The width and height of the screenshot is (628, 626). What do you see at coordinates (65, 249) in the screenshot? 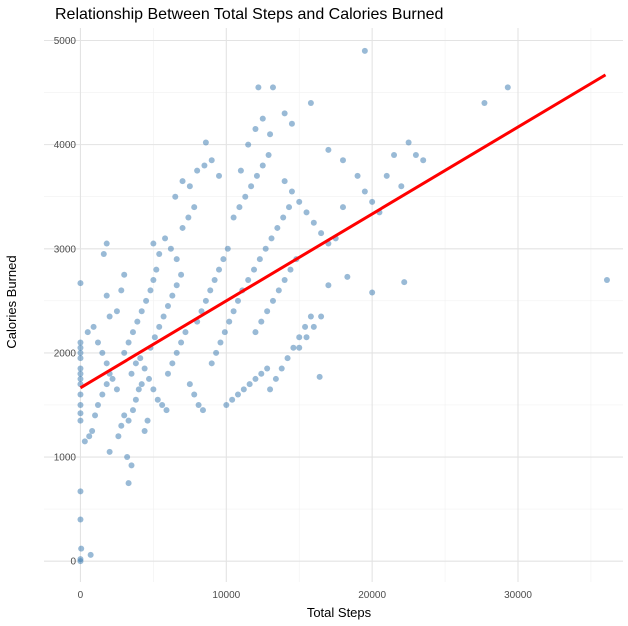
I see `y-tick-label: 3000` at bounding box center [65, 249].